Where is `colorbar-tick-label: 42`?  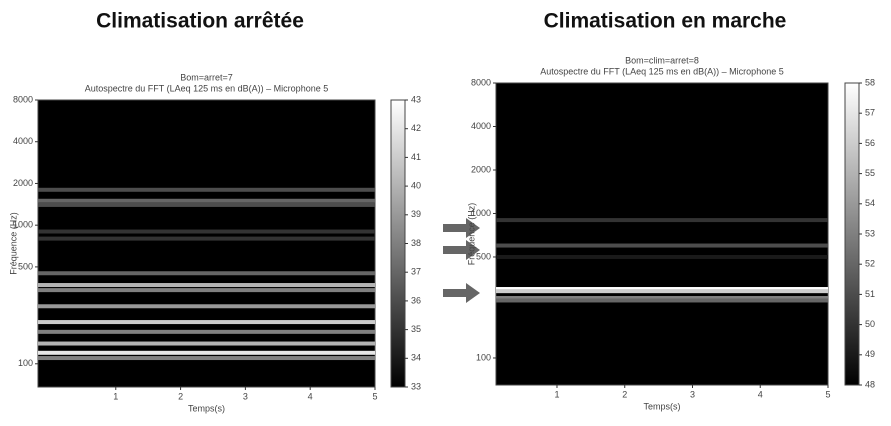
colorbar-tick-label: 42 is located at coordinates (416, 128).